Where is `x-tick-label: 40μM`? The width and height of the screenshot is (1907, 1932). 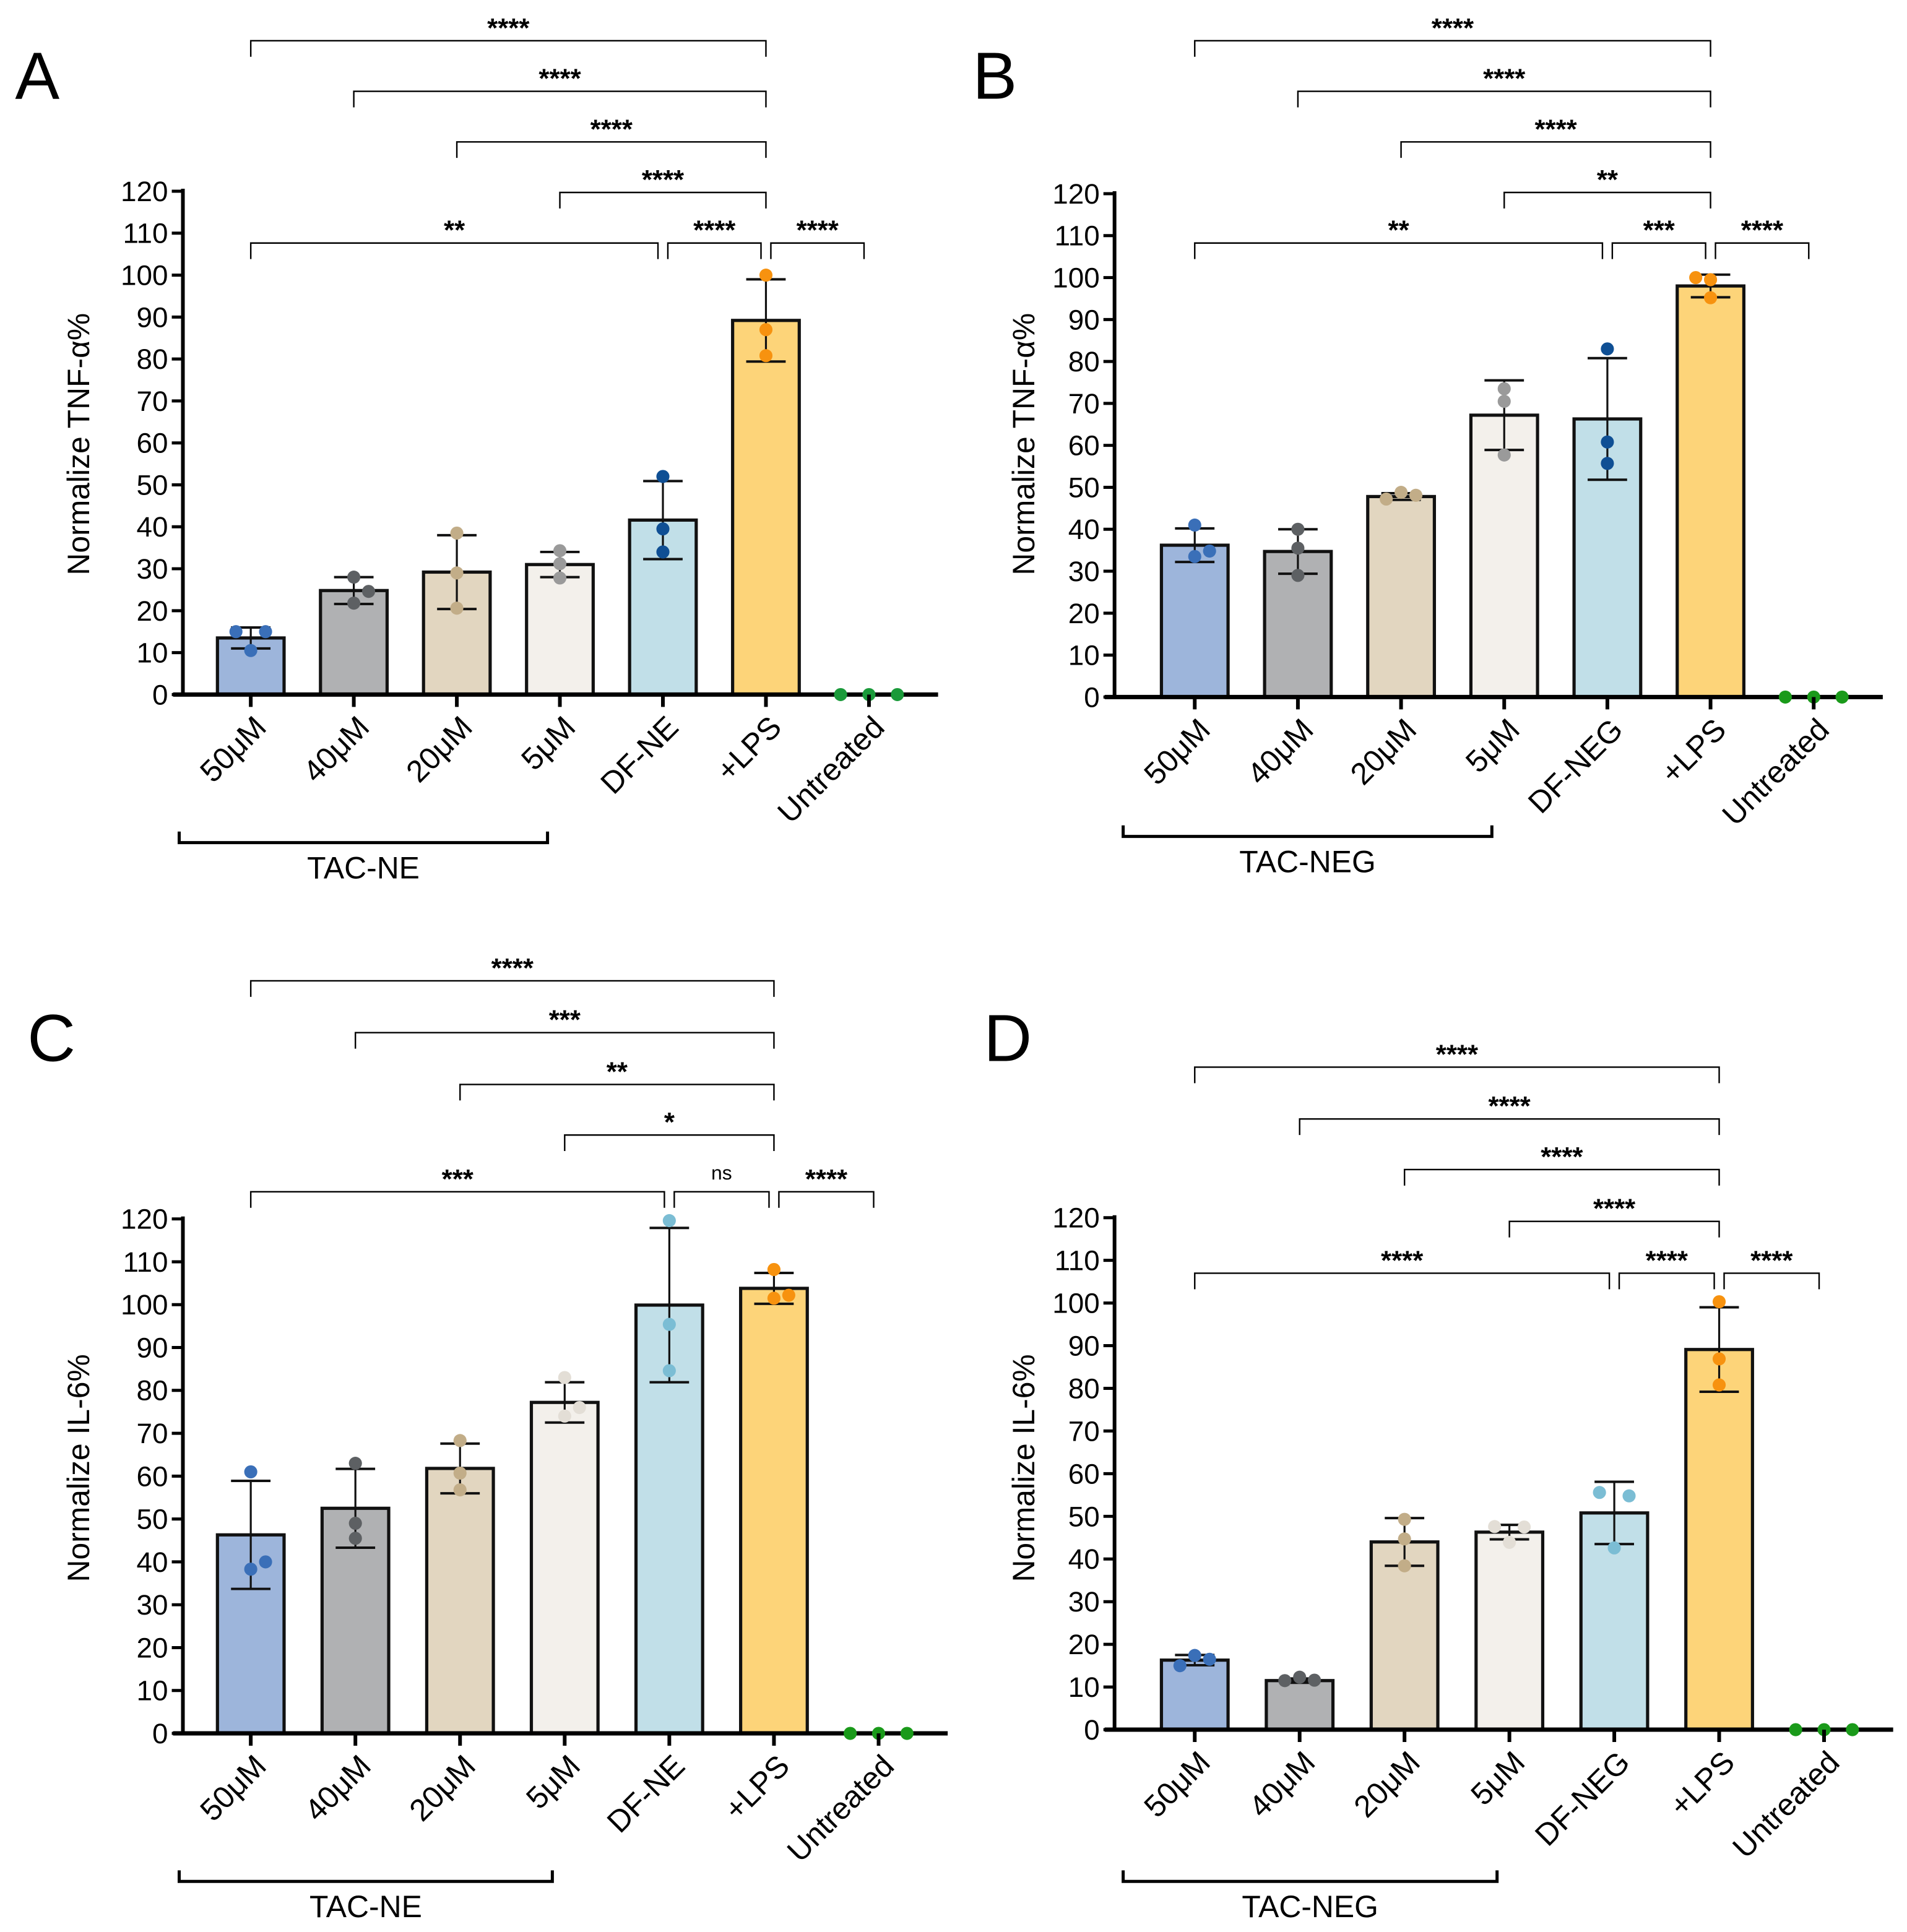 x-tick-label: 40μM is located at coordinates (336, 748).